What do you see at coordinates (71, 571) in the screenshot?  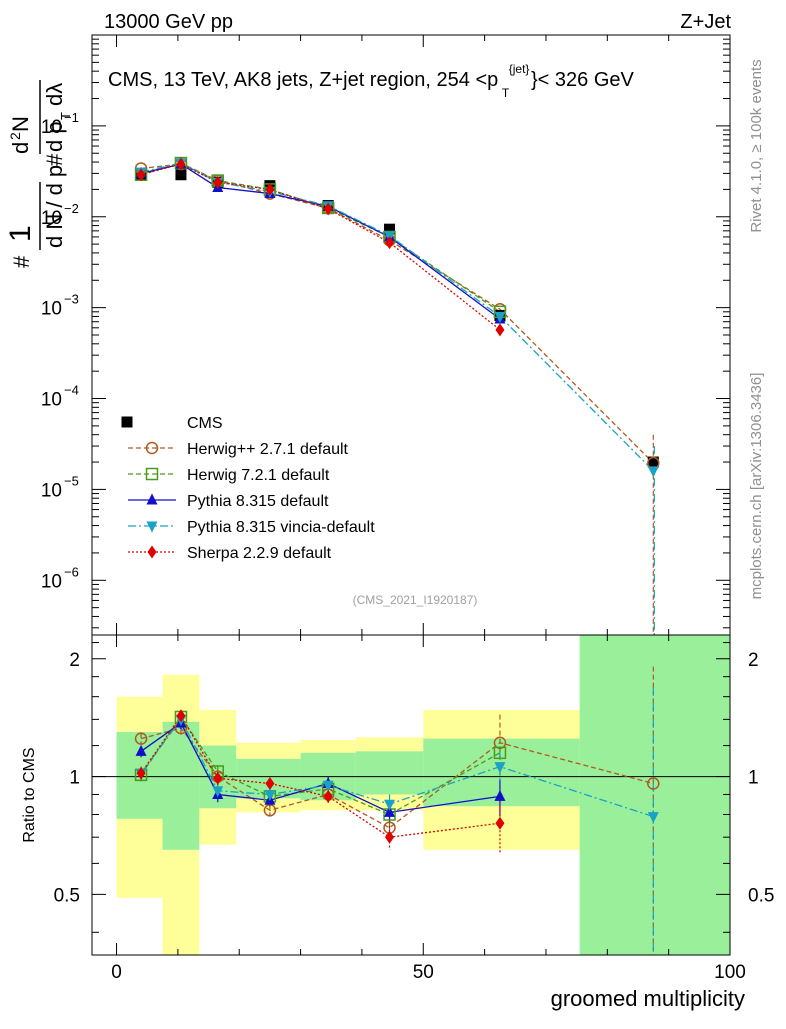 I see `y-tick-exponent-main: −6` at bounding box center [71, 571].